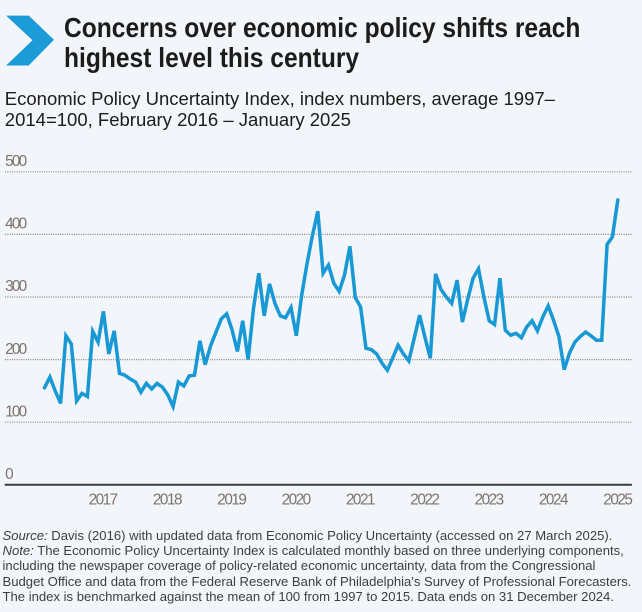  I want to click on svg-text: 400, so click(16, 224).